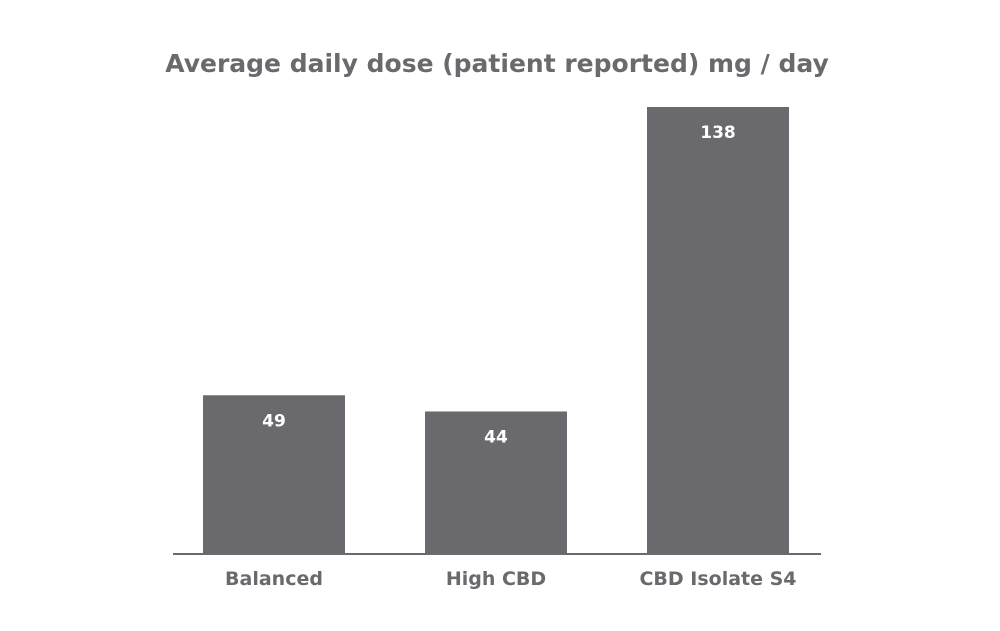 The image size is (1000, 631). What do you see at coordinates (717, 579) in the screenshot?
I see `x-tick-label-2: CBD Isolate S4` at bounding box center [717, 579].